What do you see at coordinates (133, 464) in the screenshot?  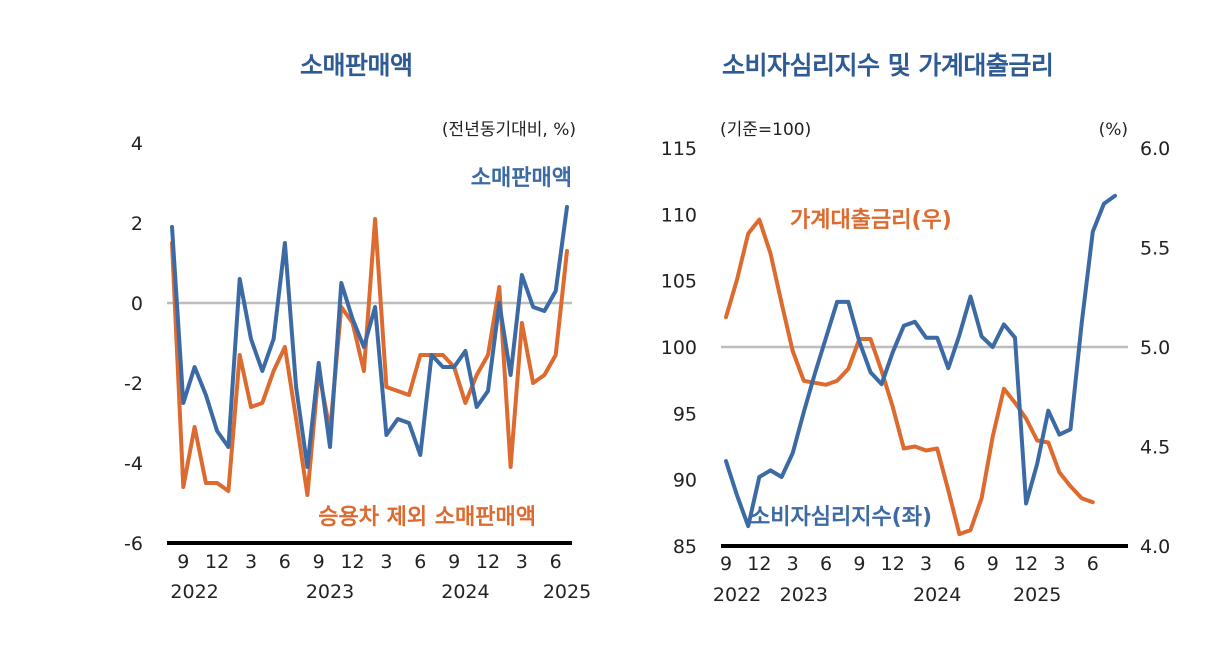 I see `y-tick-label: -4` at bounding box center [133, 464].